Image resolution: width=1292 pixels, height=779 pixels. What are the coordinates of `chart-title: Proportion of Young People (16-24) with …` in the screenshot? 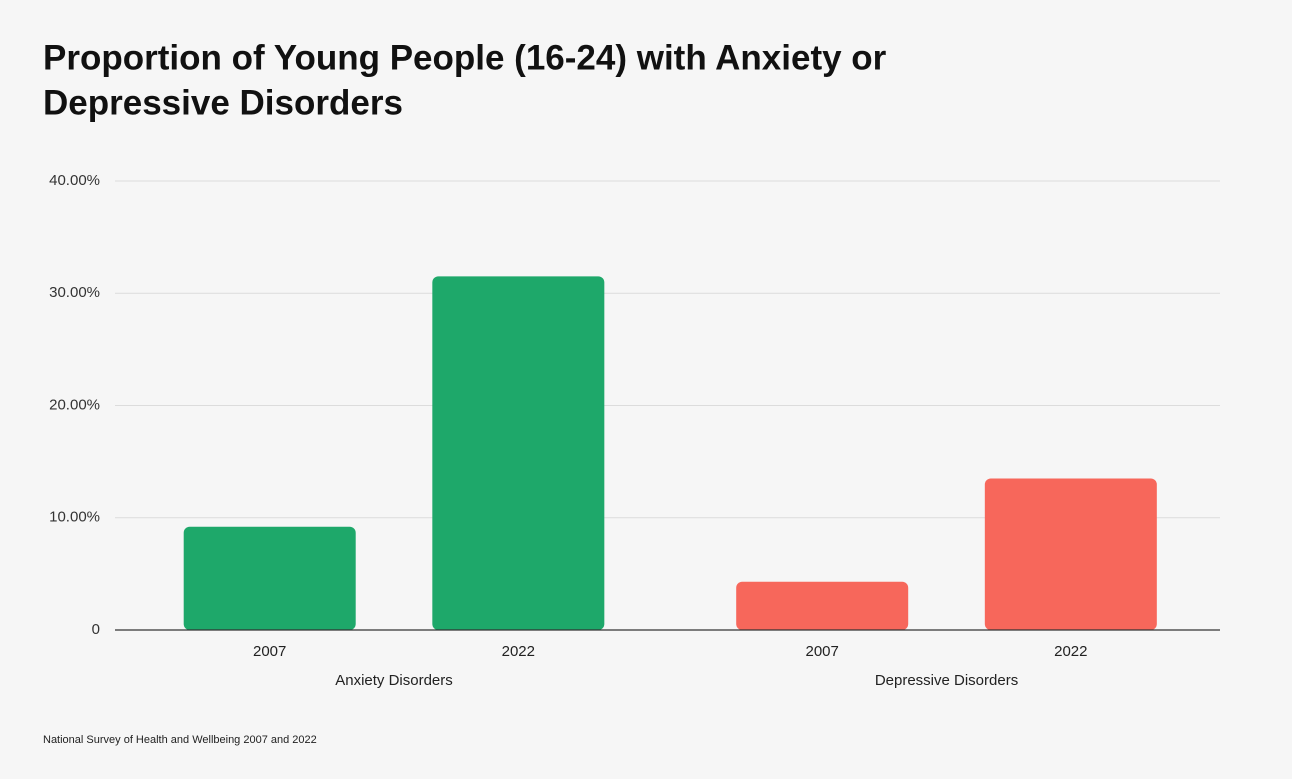 It's located at (465, 57).